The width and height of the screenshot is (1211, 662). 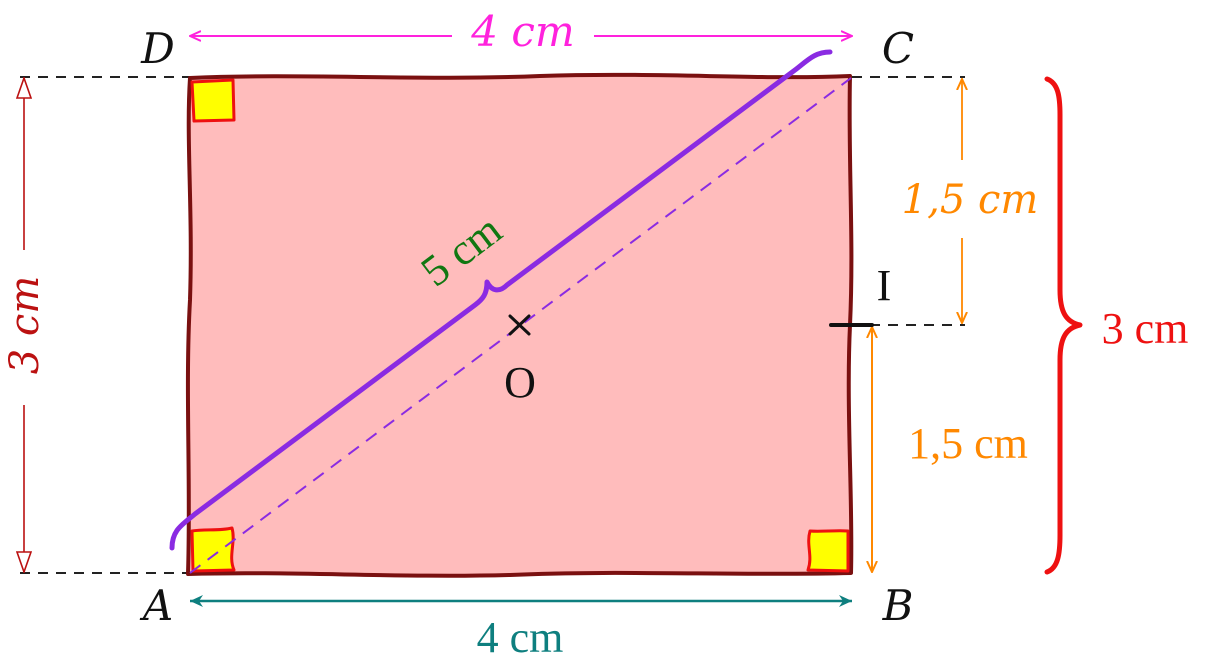 I want to click on label-o: O, so click(x=520, y=382).